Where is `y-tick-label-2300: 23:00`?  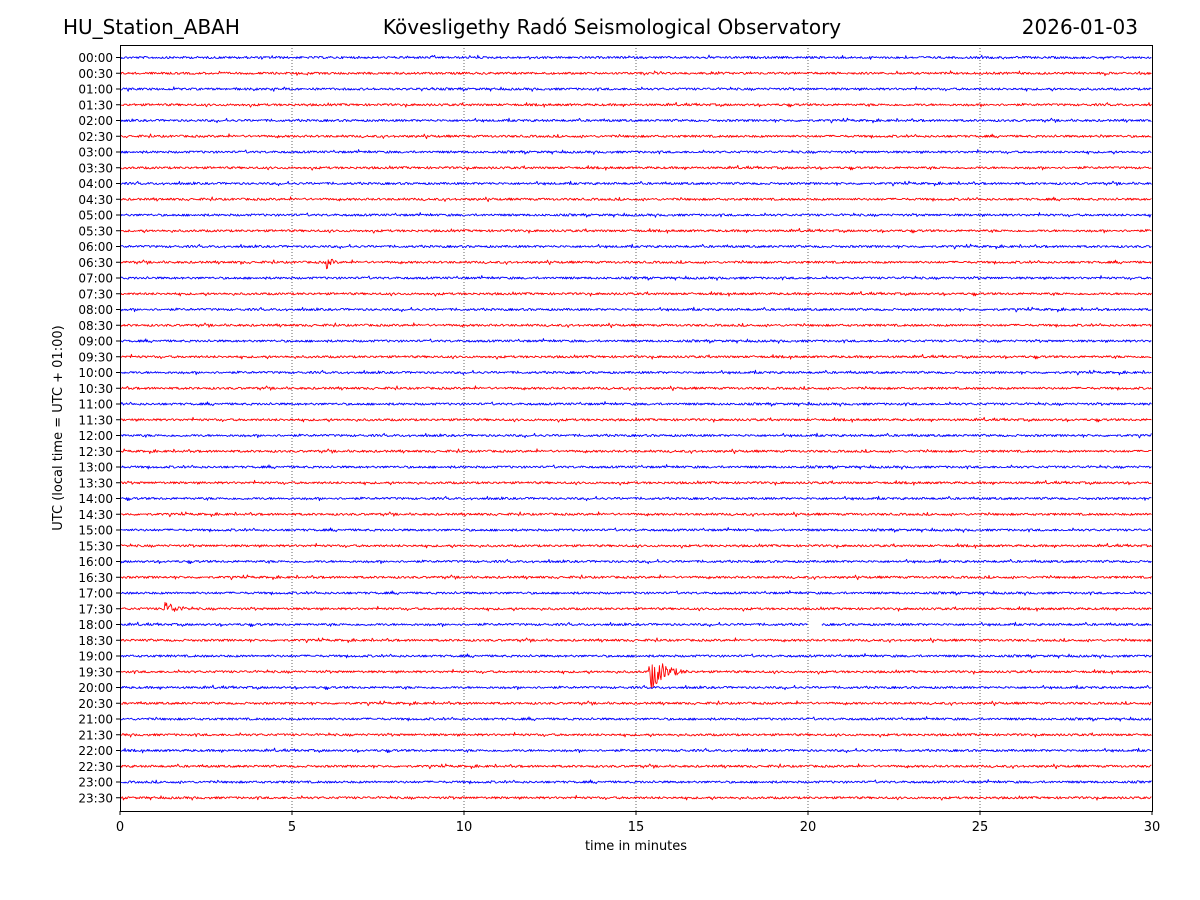
y-tick-label-2300: 23:00 is located at coordinates (95, 783).